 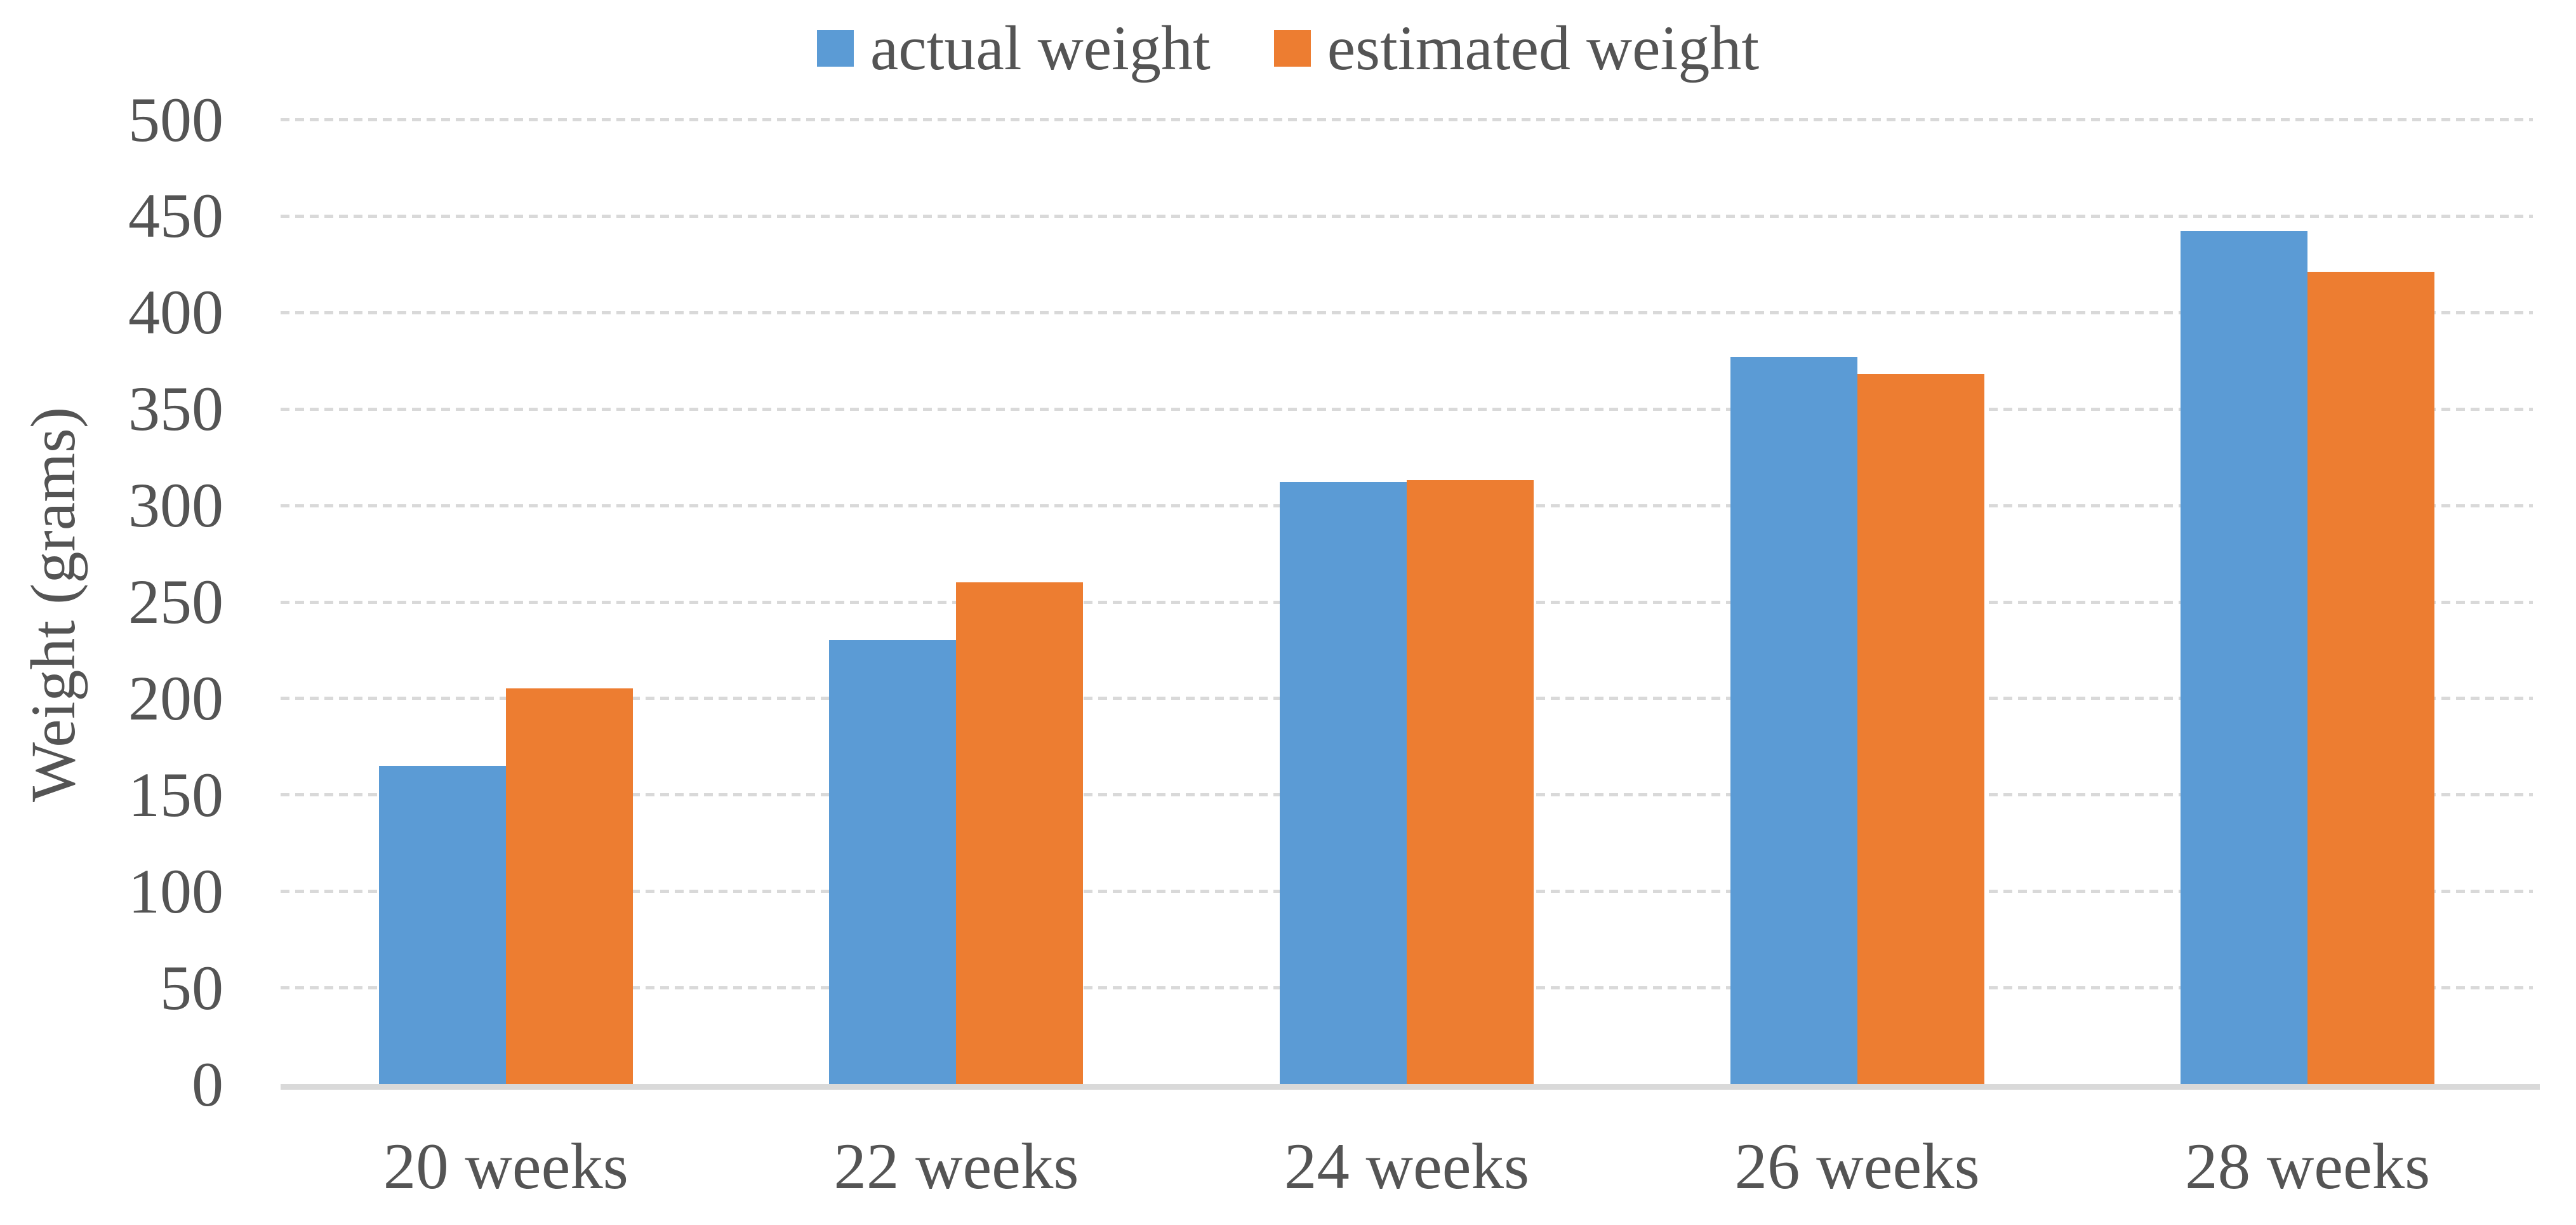 I want to click on bar-24-weeks-actual-weight, so click(x=1343, y=783).